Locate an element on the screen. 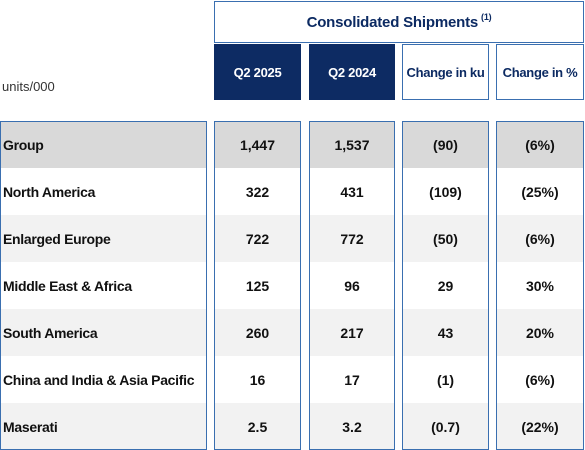 The height and width of the screenshot is (450, 585). change-ku-cell: (0.7) is located at coordinates (445, 426).